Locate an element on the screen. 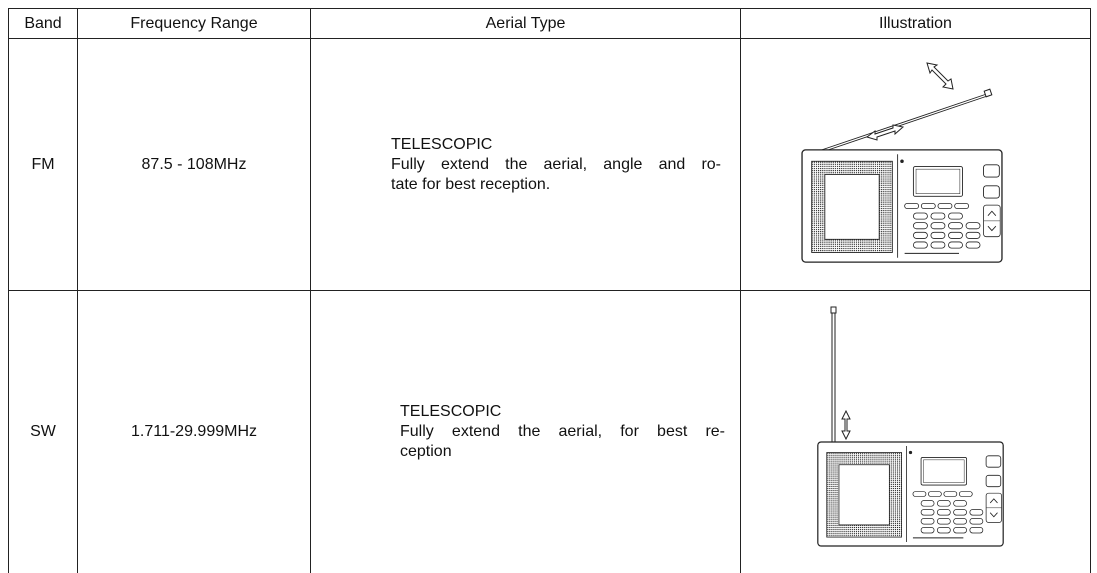 The image size is (1097, 573). header-cell: Band is located at coordinates (43, 24).